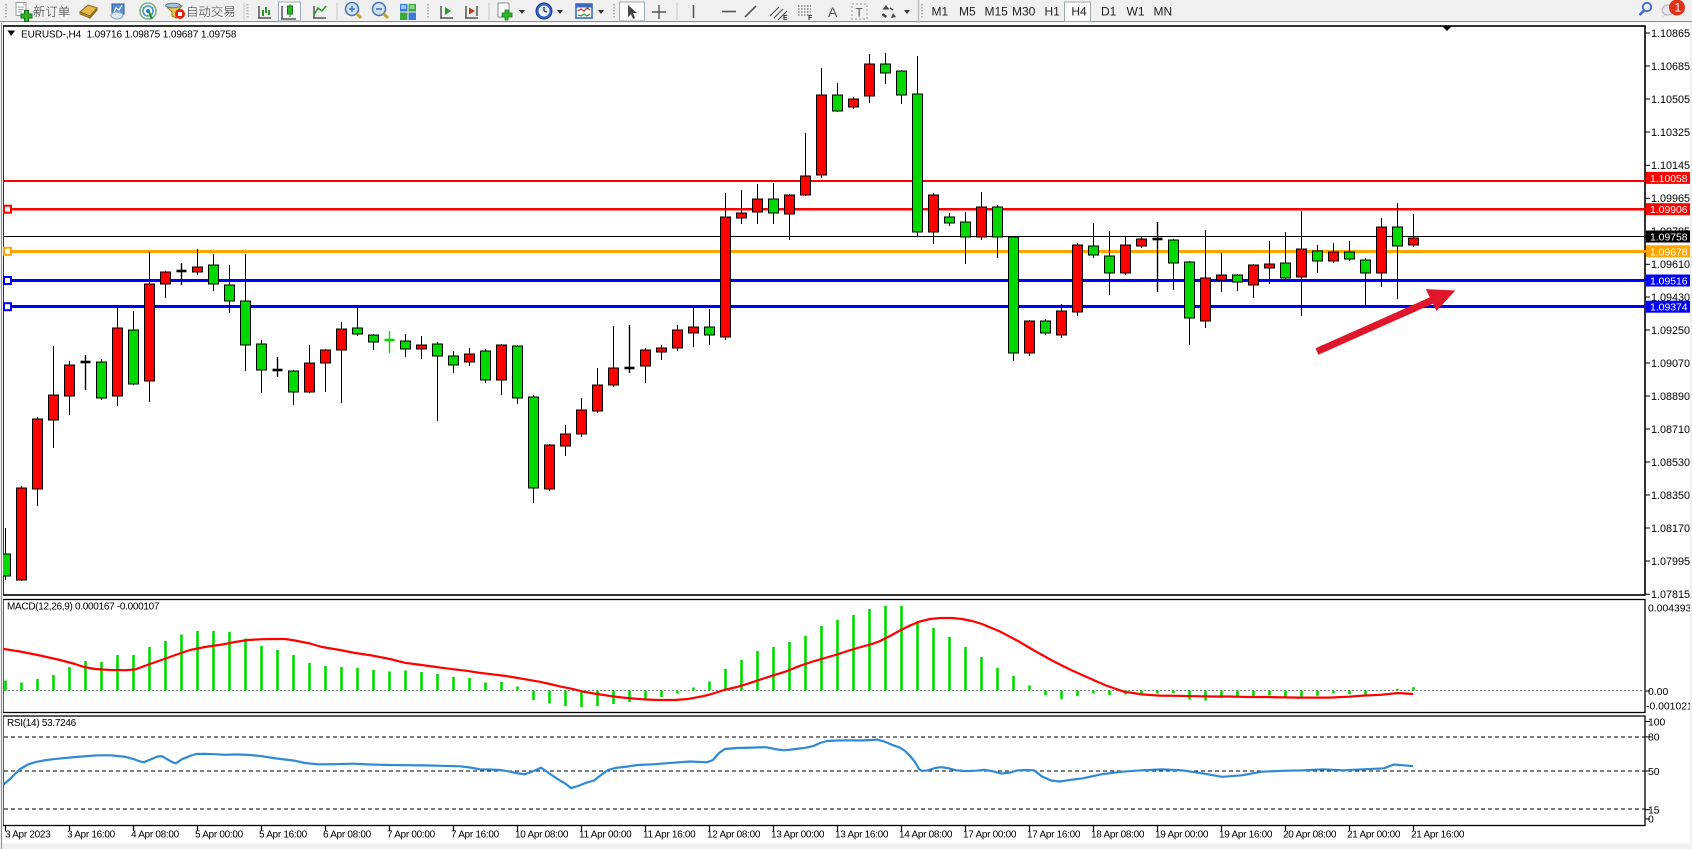  I want to click on svg-text: 13 Apr 16:00, so click(862, 835).